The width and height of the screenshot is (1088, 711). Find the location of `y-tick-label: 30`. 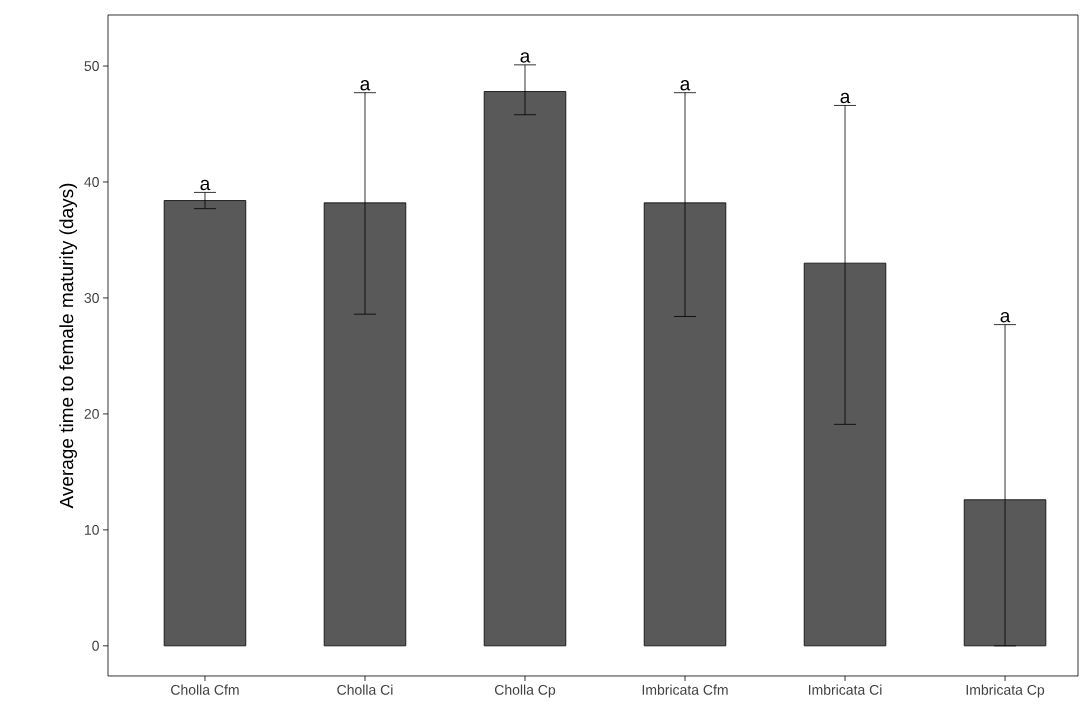

y-tick-label: 30 is located at coordinates (91, 297).